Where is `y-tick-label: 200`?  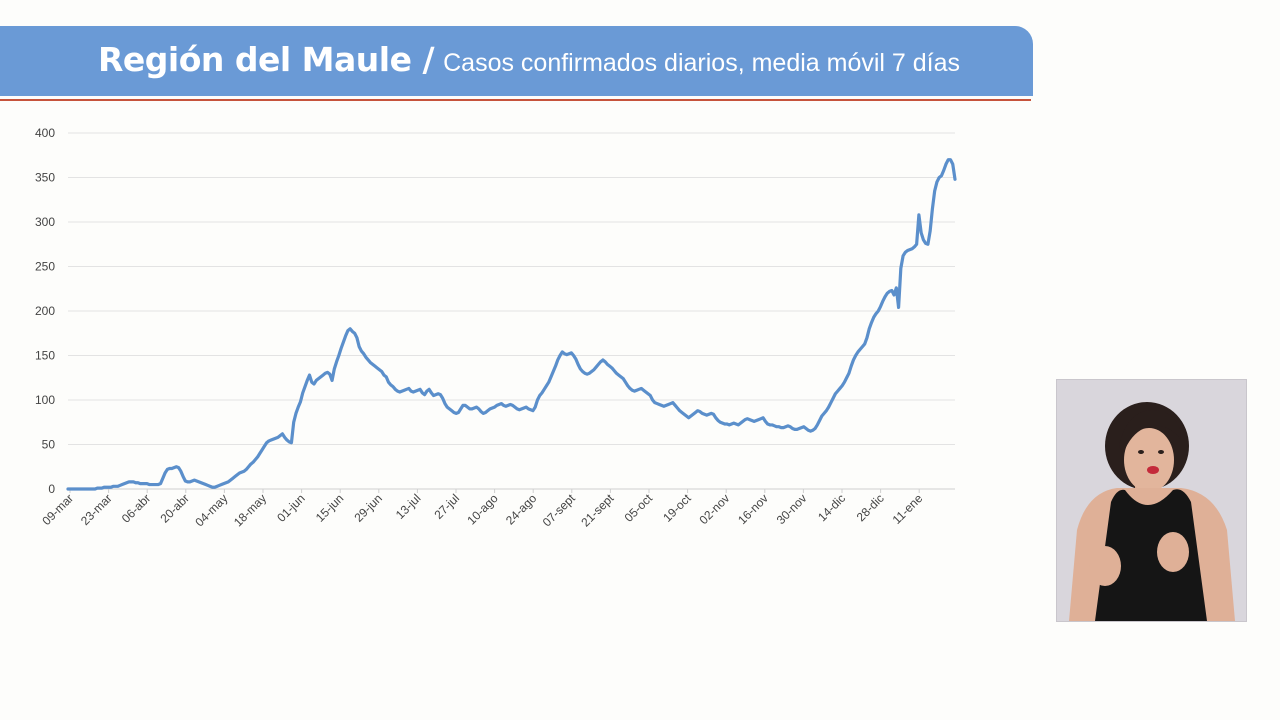 y-tick-label: 200 is located at coordinates (45, 311).